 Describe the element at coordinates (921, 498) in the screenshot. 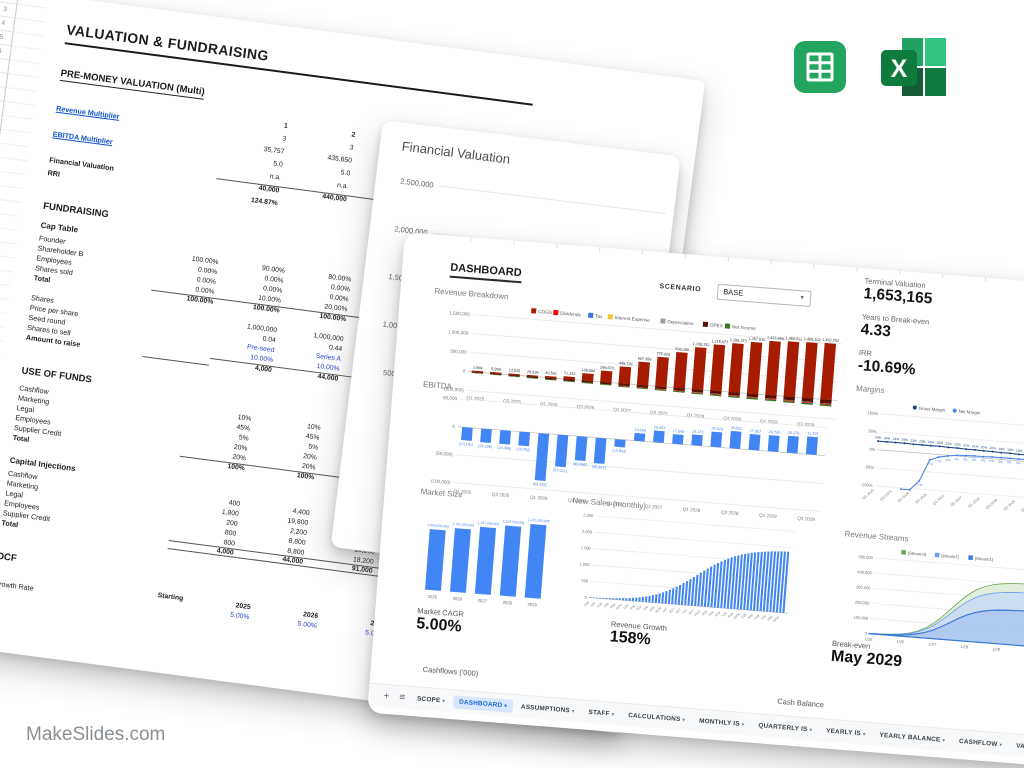

I see `svg-text: Q3 2026` at that location.